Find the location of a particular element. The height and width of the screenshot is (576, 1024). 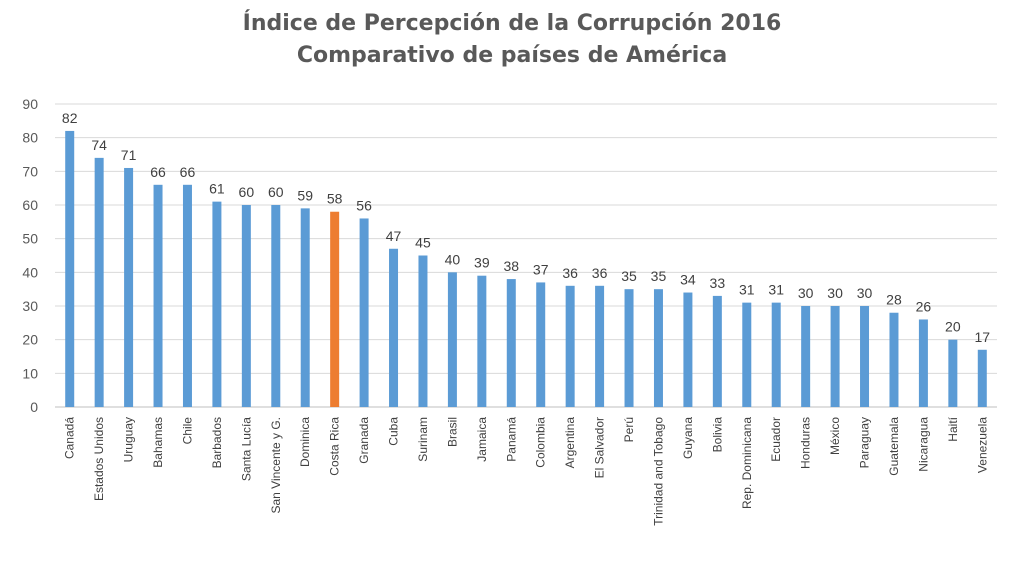

x-tick-label: El Salvador is located at coordinates (600, 447).